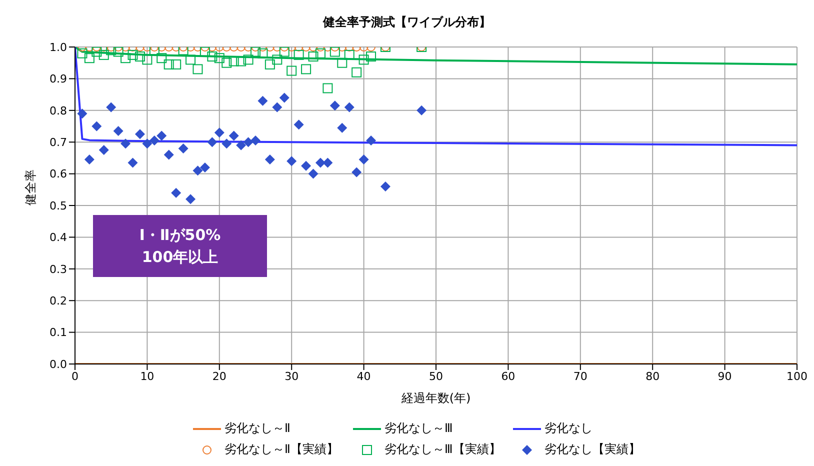 This screenshot has width=814, height=466. Describe the element at coordinates (58, 269) in the screenshot. I see `y-tick-label: 0.3` at that location.